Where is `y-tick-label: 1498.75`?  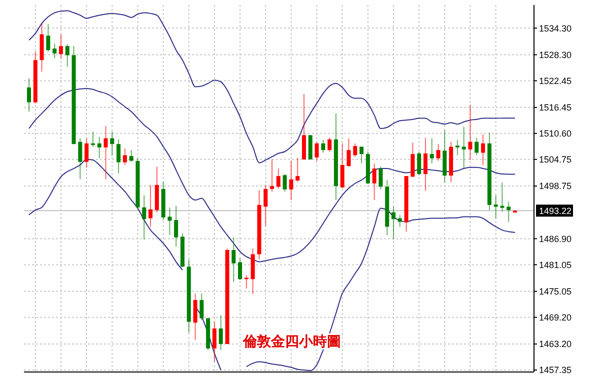
y-tick-label: 1498.75 is located at coordinates (555, 186).